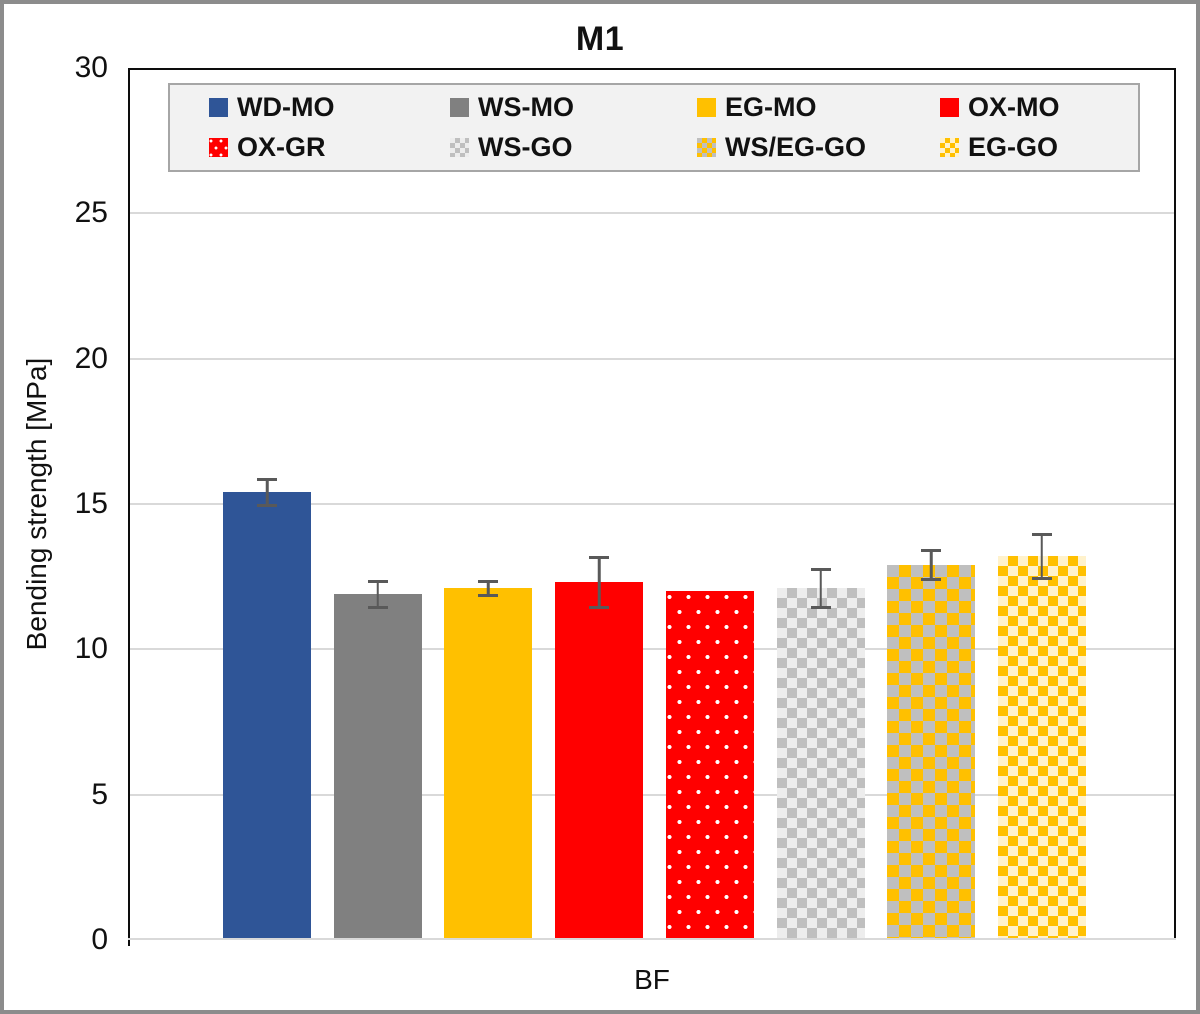 This screenshot has width=1200, height=1014. I want to click on legend-item-WS/EG-GO: WS/EG-GO, so click(818, 147).